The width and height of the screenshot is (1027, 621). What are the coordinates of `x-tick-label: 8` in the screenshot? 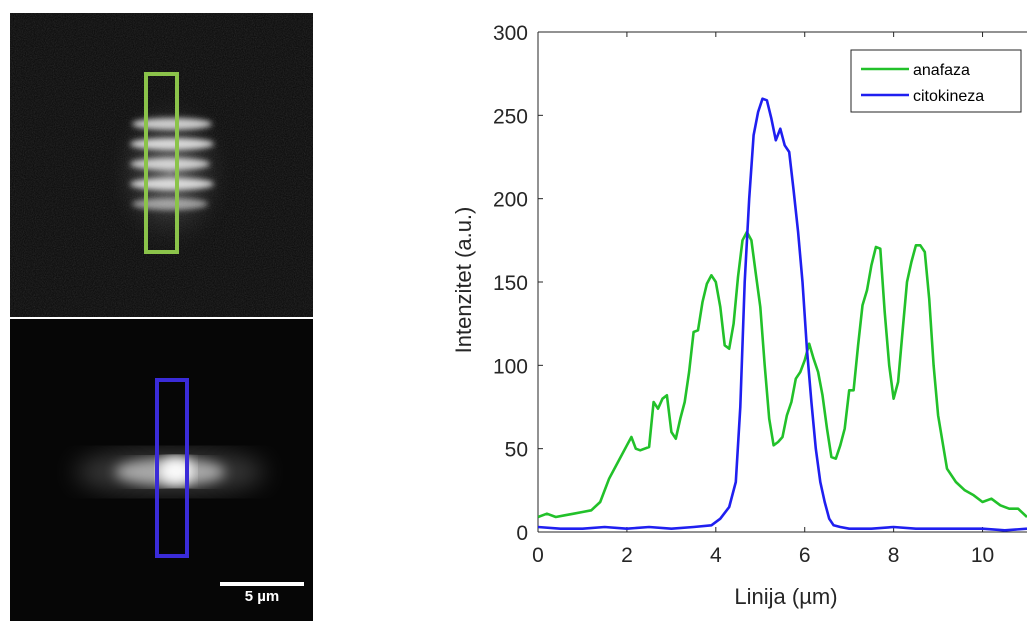 It's located at (894, 555).